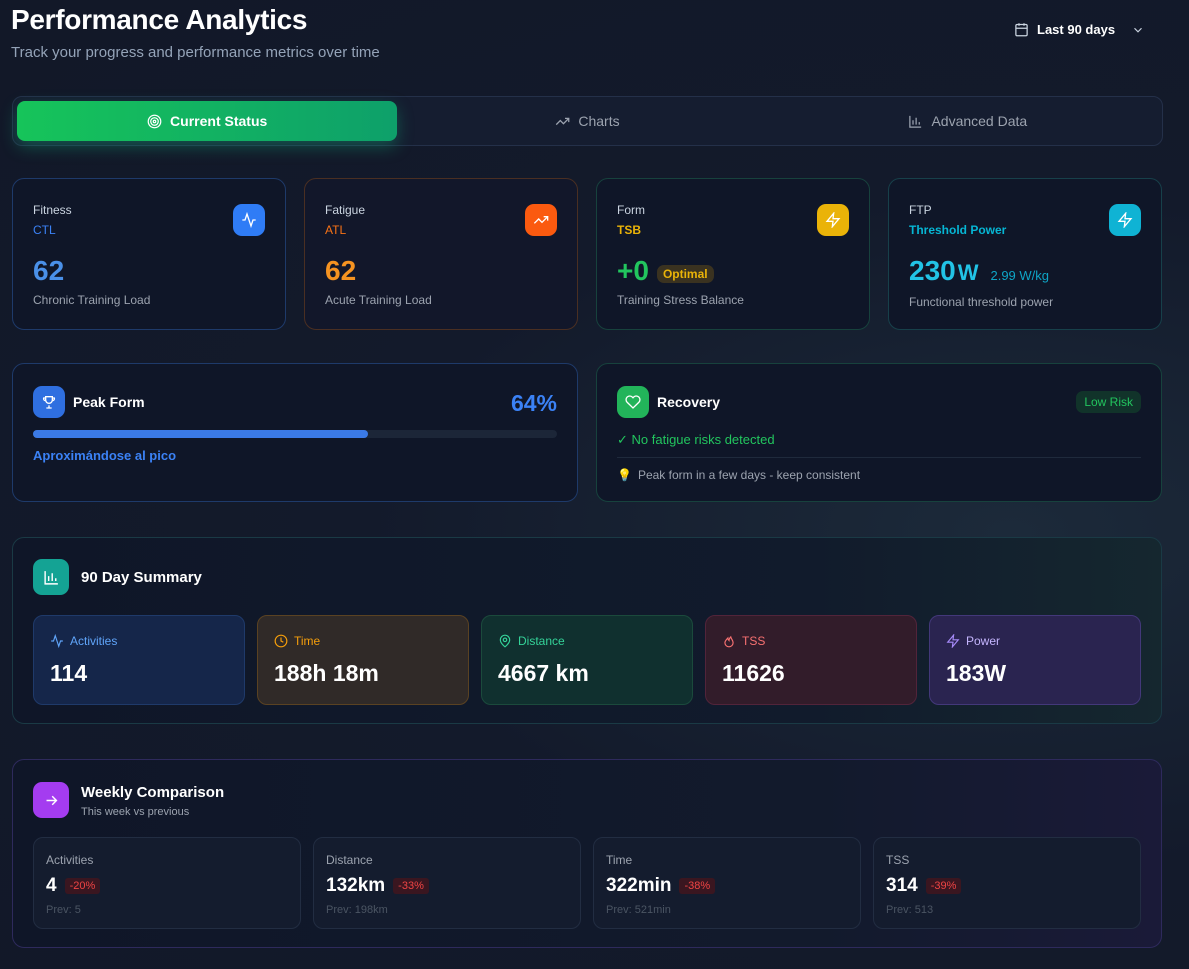 The image size is (1189, 969). Describe the element at coordinates (307, 641) in the screenshot. I see `summary-label: Time` at that location.